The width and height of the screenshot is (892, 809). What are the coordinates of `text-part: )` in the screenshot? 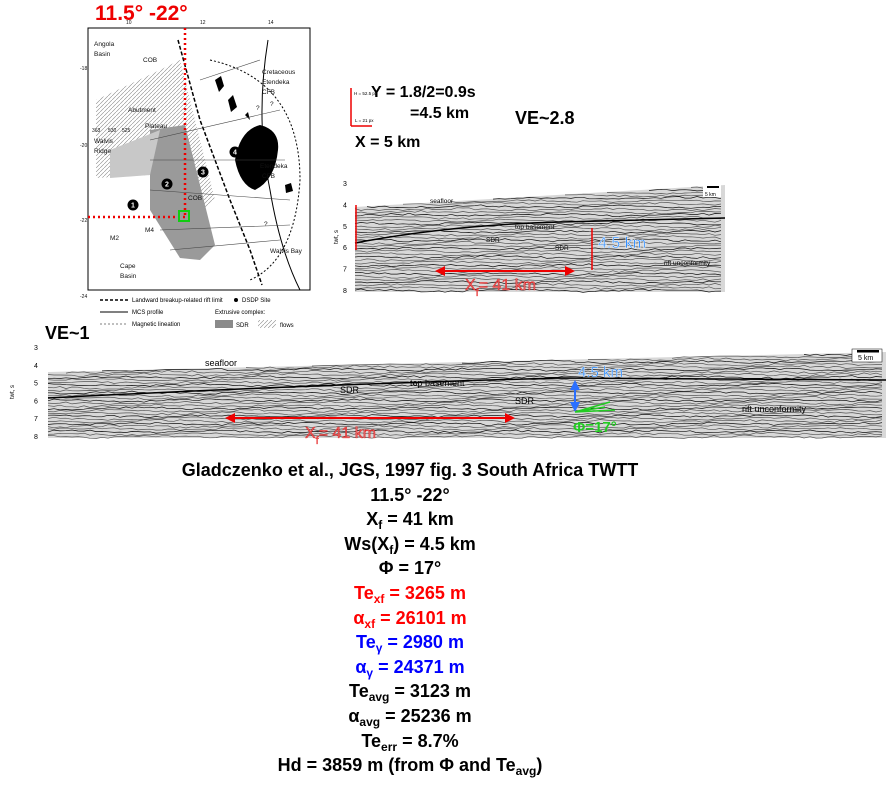 It's located at (539, 765).